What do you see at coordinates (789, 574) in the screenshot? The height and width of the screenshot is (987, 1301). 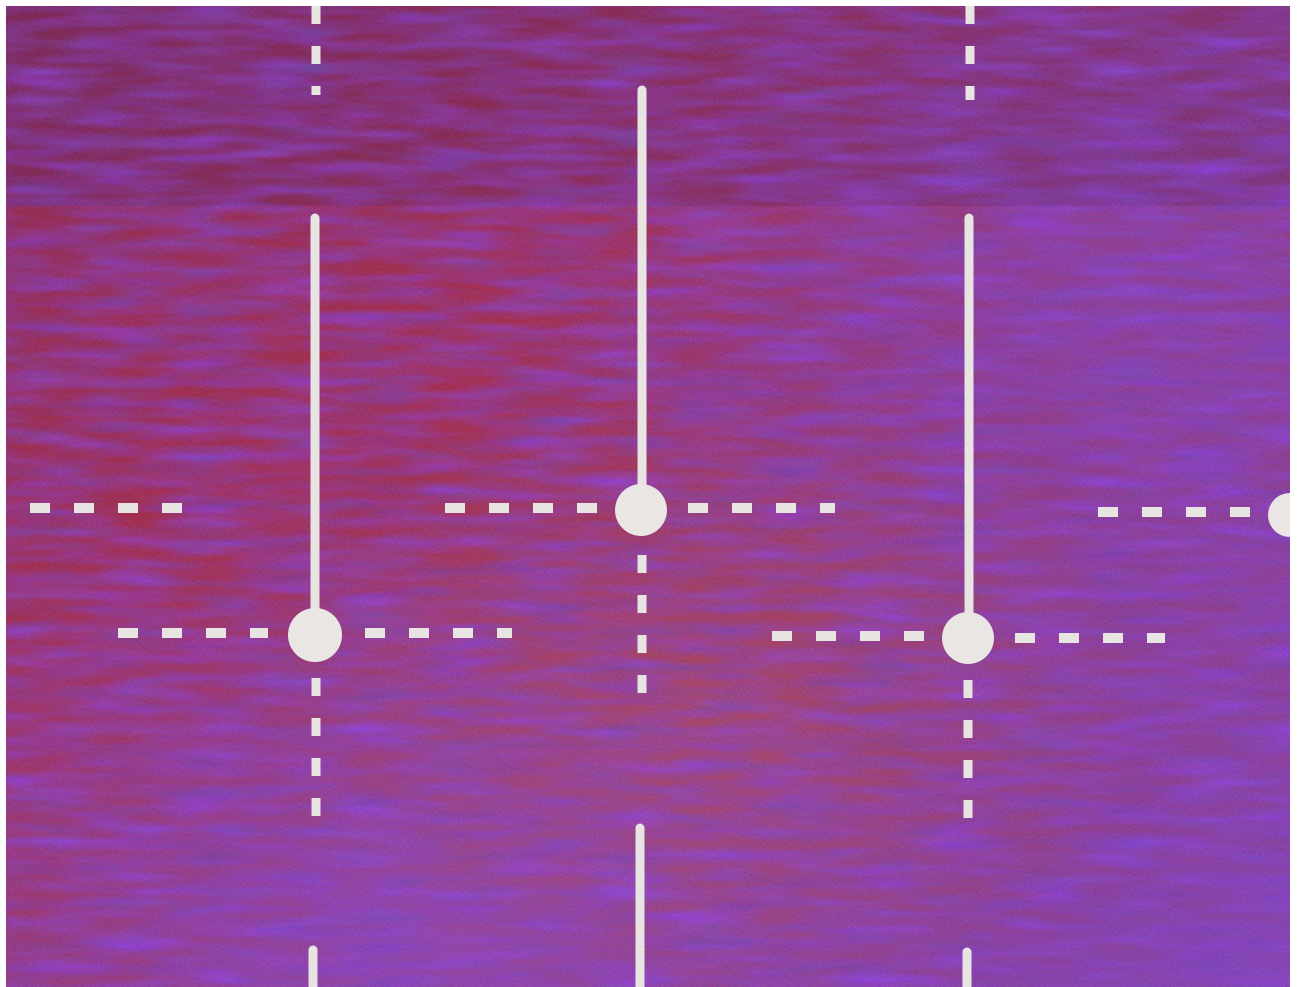 I see `grid-nodes` at bounding box center [789, 574].